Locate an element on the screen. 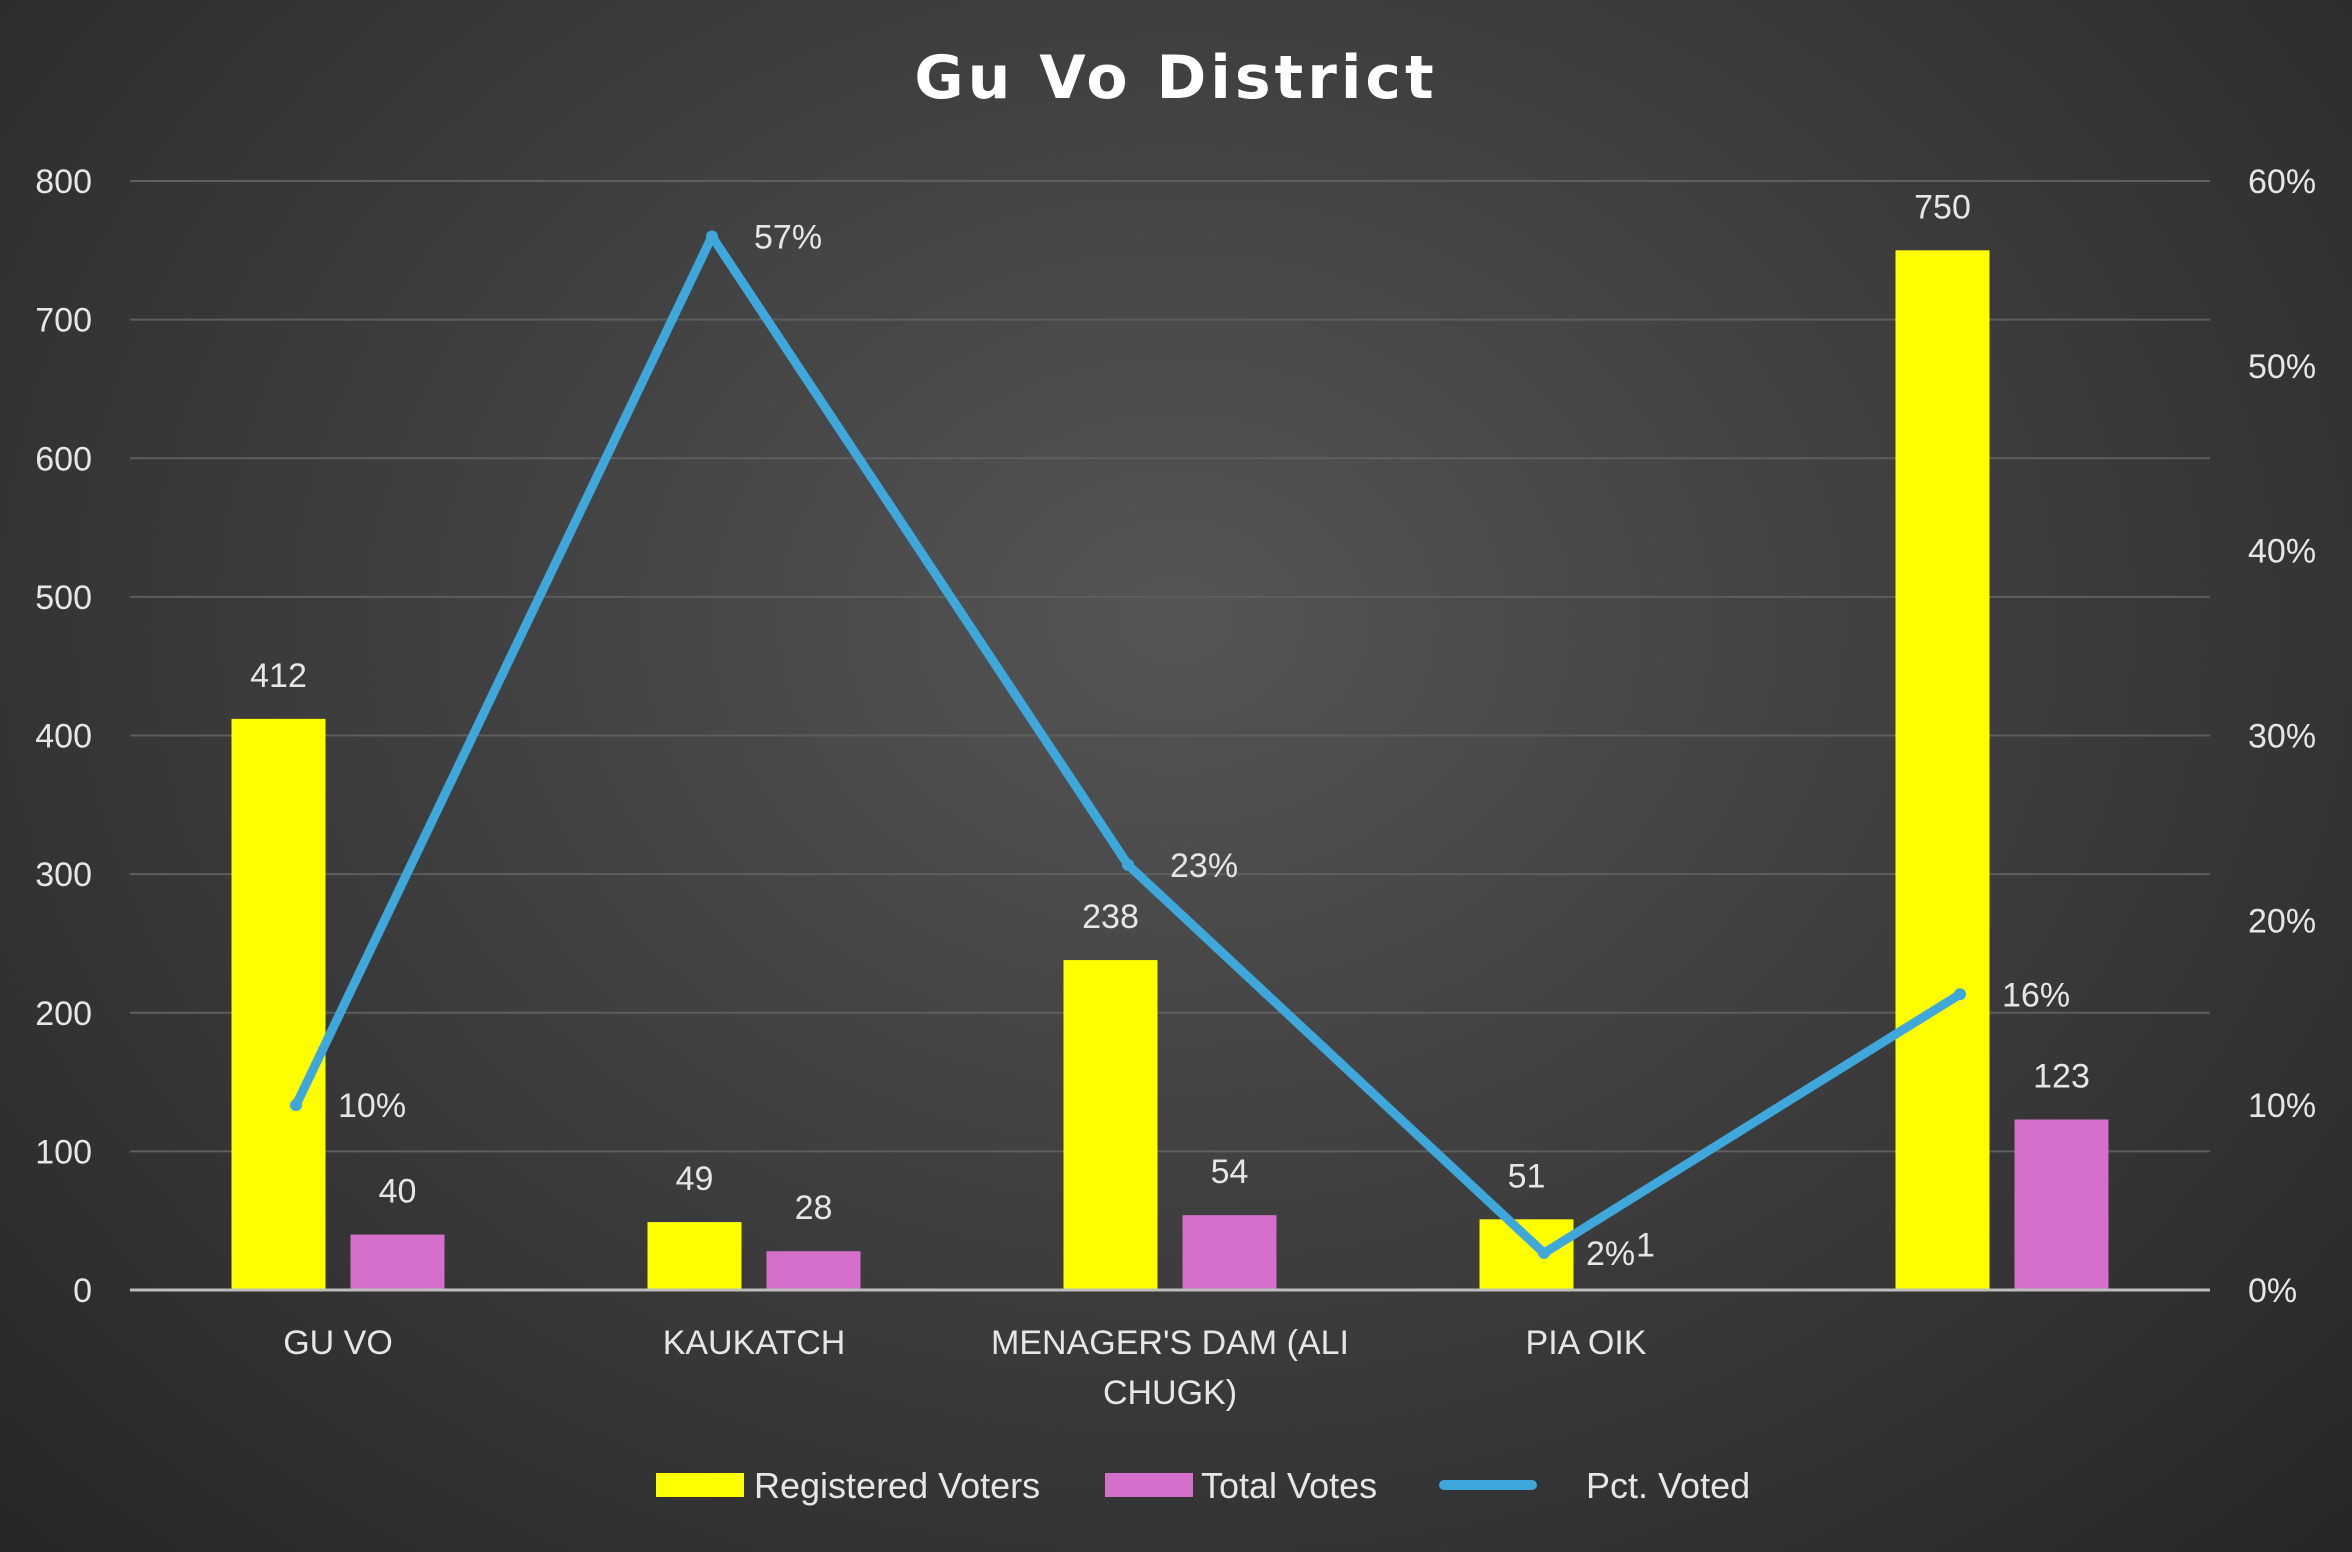 This screenshot has height=1552, width=2352. x-tick-label: KAUKATCH is located at coordinates (754, 1343).